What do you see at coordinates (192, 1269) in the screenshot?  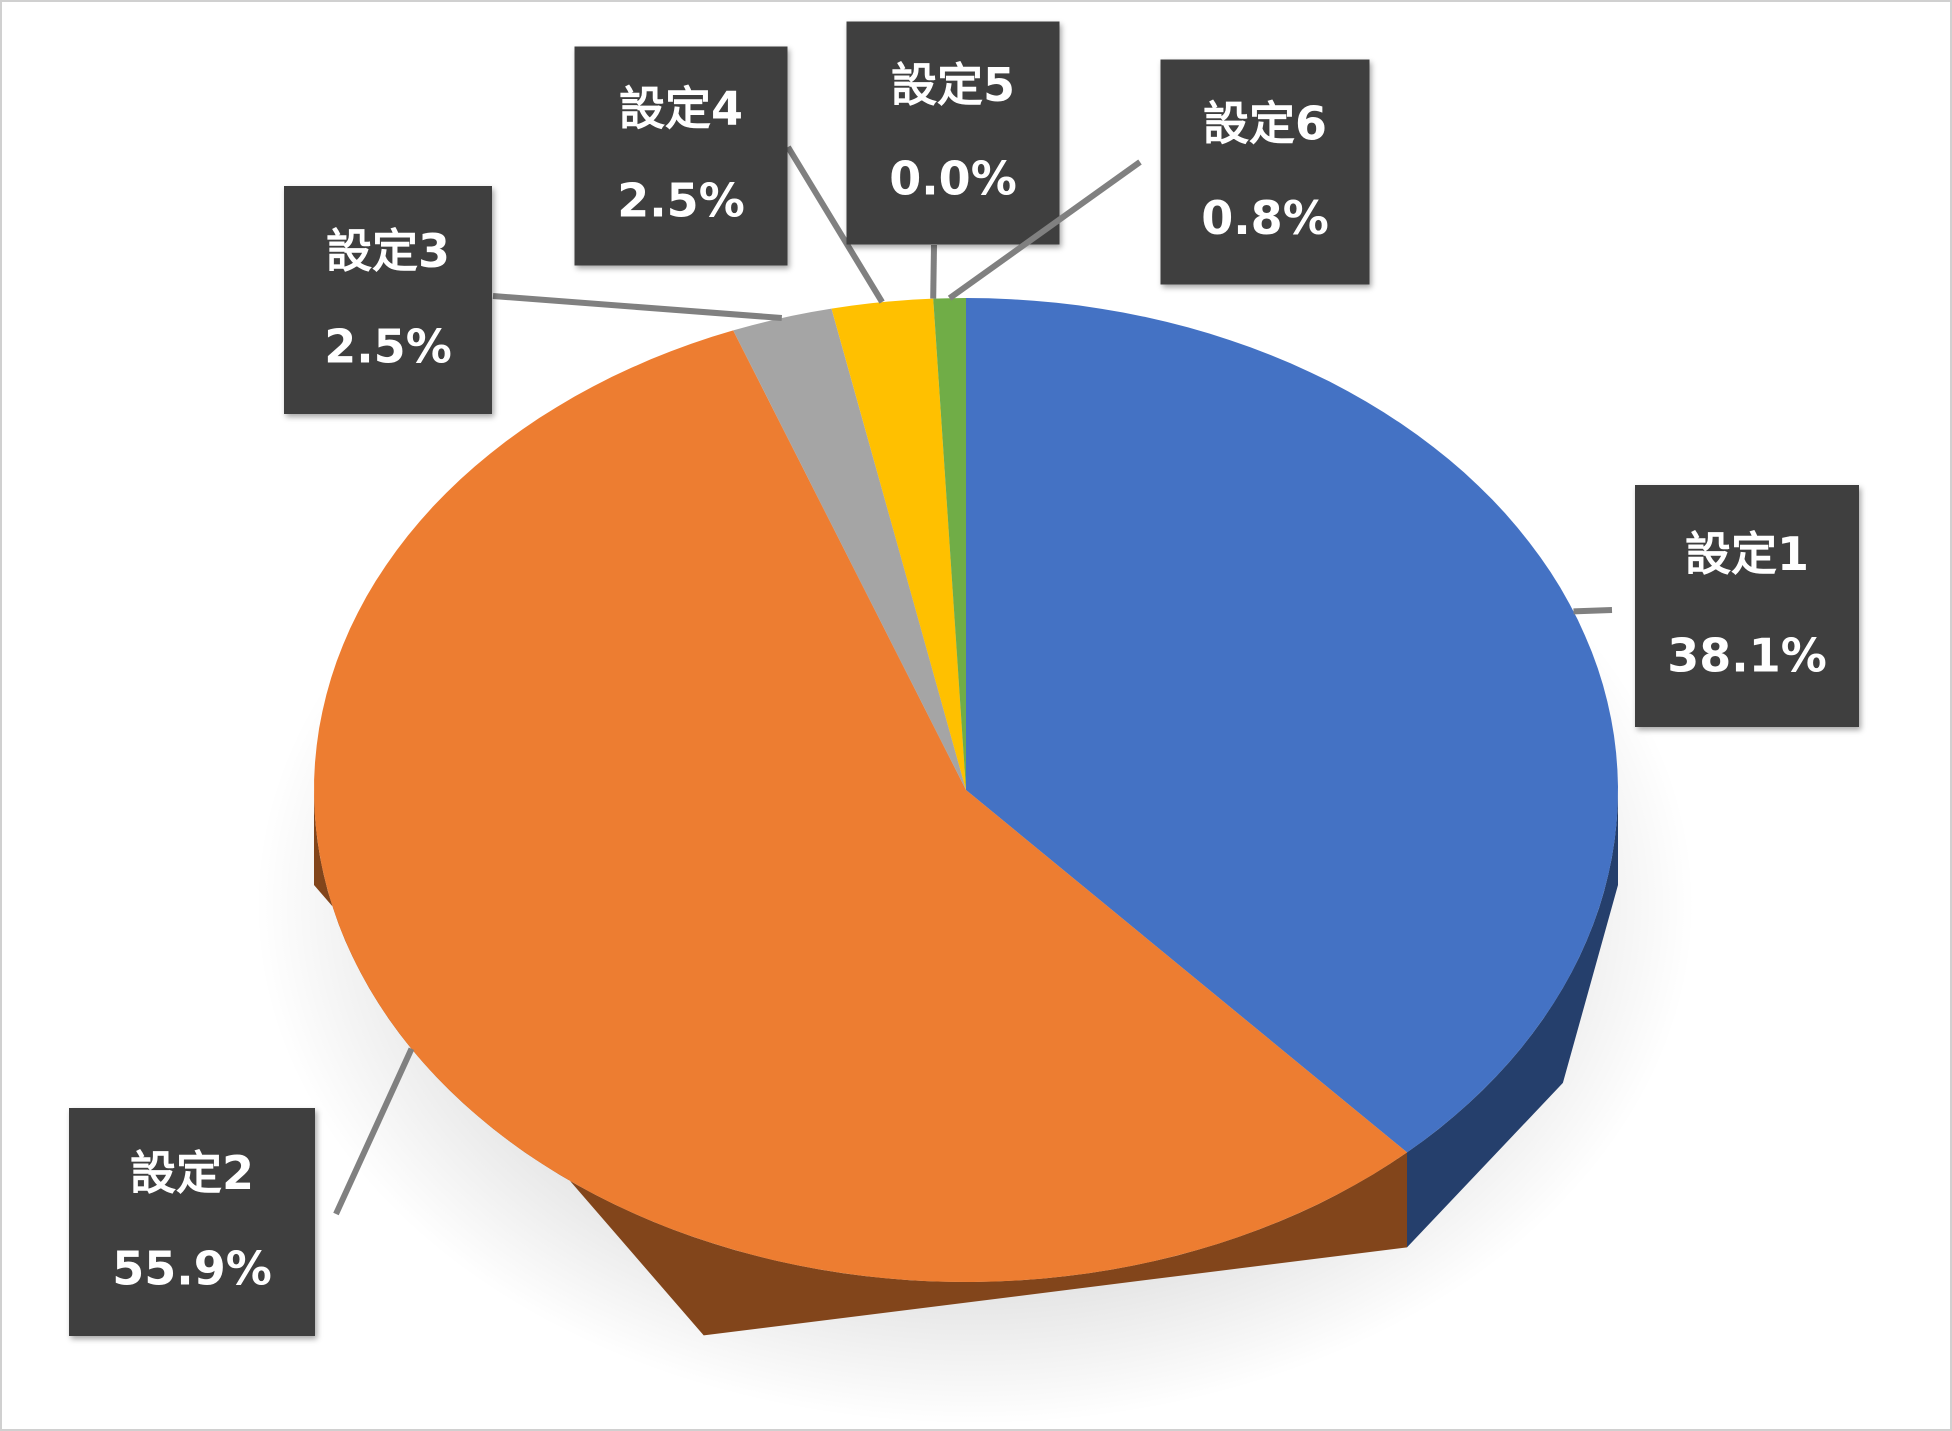 I see `data-label-value: 55.9%` at bounding box center [192, 1269].